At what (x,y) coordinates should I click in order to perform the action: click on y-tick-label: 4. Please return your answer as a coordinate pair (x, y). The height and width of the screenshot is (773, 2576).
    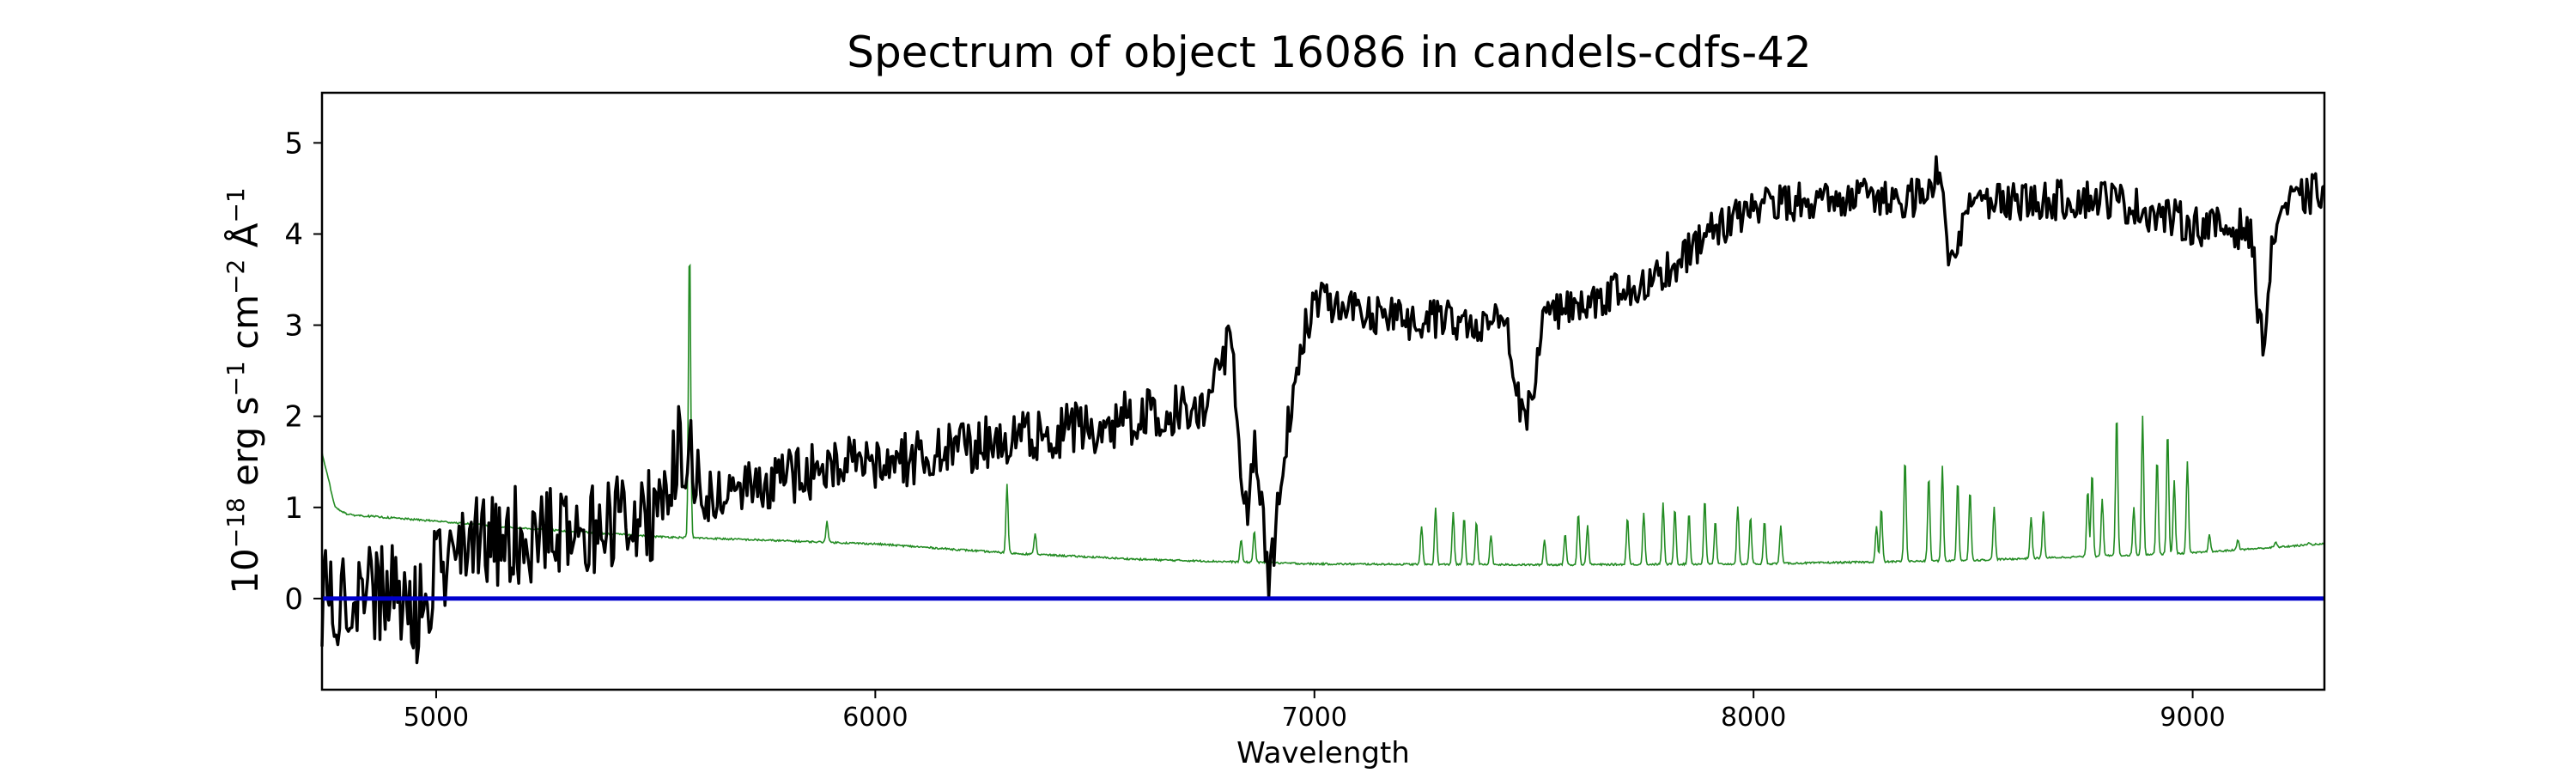
    Looking at the image, I should click on (293, 234).